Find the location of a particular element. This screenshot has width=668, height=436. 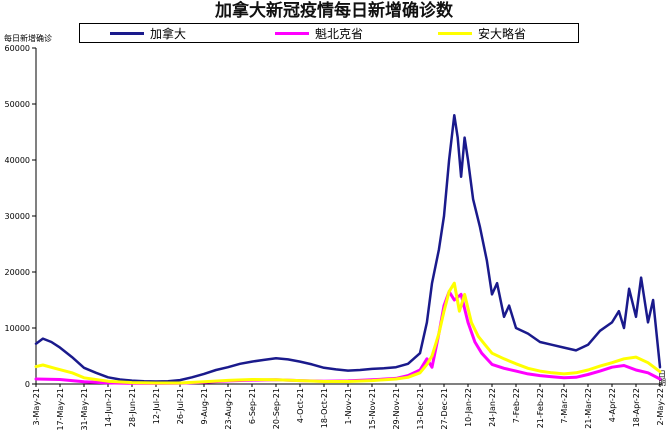

legend-item-ontario: 安大略省 is located at coordinates (482, 33).